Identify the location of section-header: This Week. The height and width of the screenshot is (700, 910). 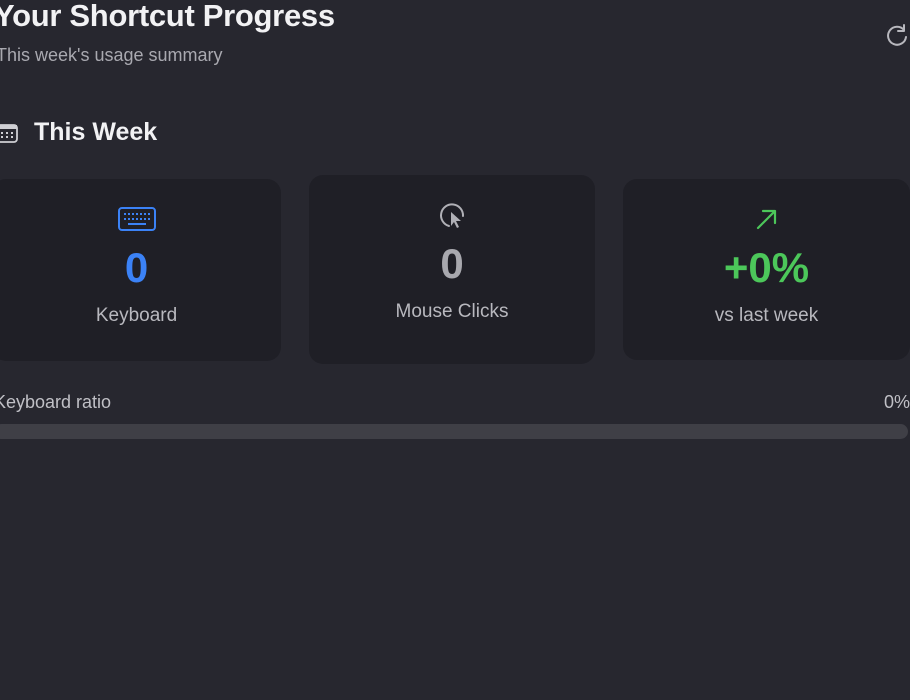
(78, 132).